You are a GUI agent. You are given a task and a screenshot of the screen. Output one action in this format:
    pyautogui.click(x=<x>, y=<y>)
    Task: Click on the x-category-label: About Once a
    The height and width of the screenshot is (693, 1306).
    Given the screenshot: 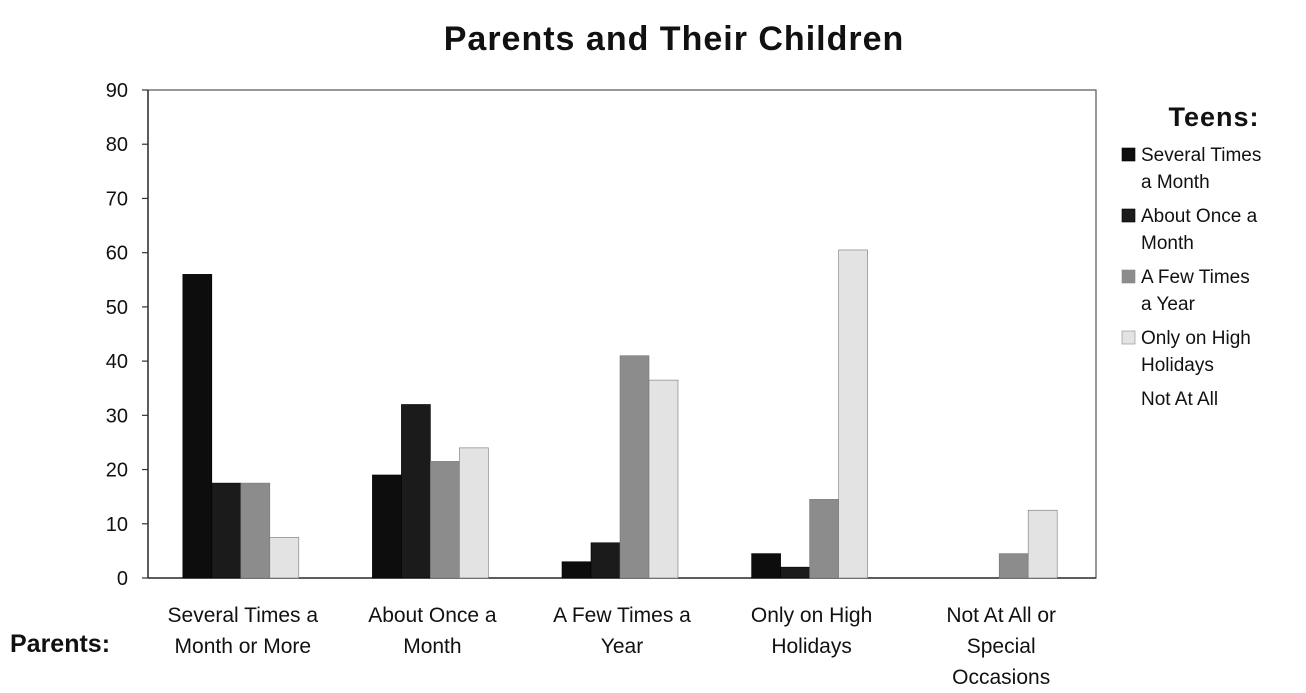 What is the action you would take?
    pyautogui.click(x=432, y=615)
    